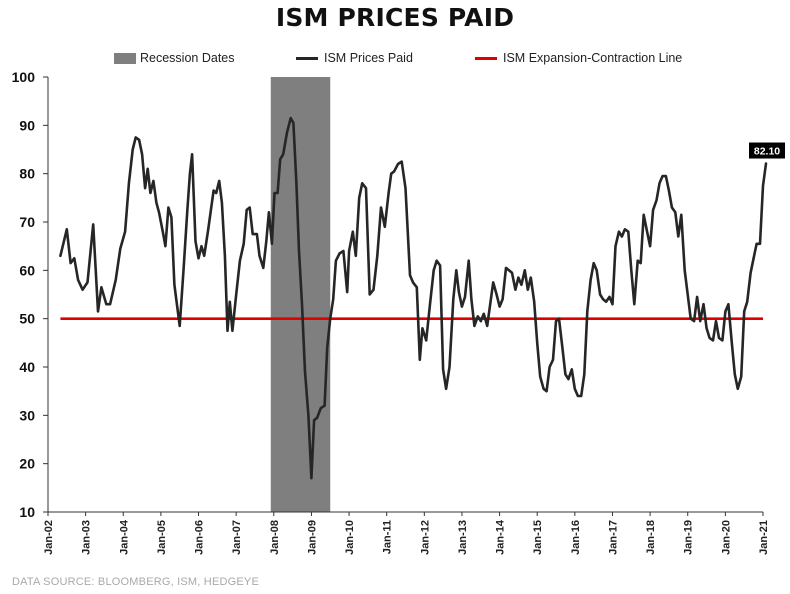 Image resolution: width=790 pixels, height=594 pixels. I want to click on legend-label-recession: Recession Dates, so click(187, 58).